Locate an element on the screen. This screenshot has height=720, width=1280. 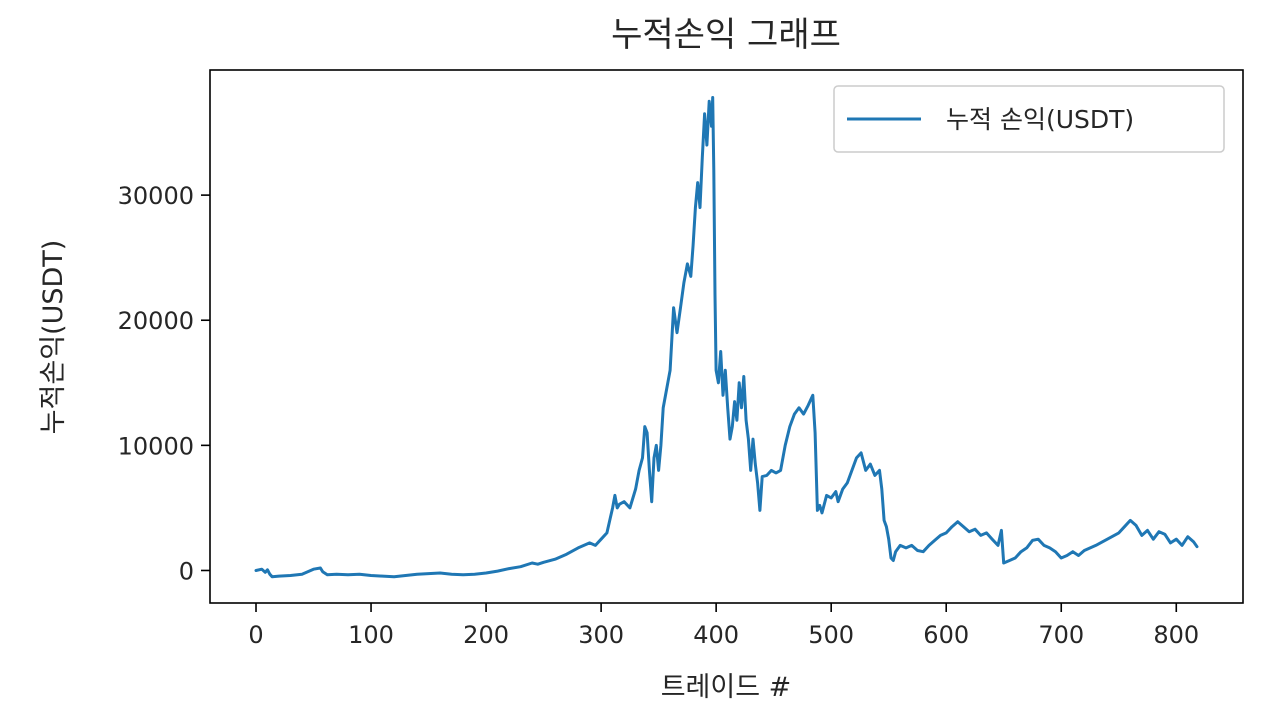
y-axis: 0 10000 20000 30000 is located at coordinates (164, 383).